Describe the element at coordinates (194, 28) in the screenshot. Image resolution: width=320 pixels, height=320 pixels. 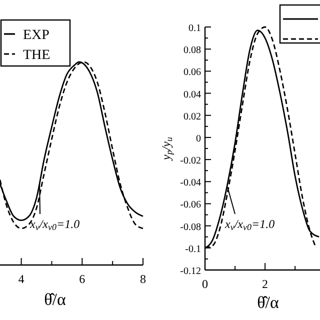
I see `y-tick-label: 0.1` at that location.